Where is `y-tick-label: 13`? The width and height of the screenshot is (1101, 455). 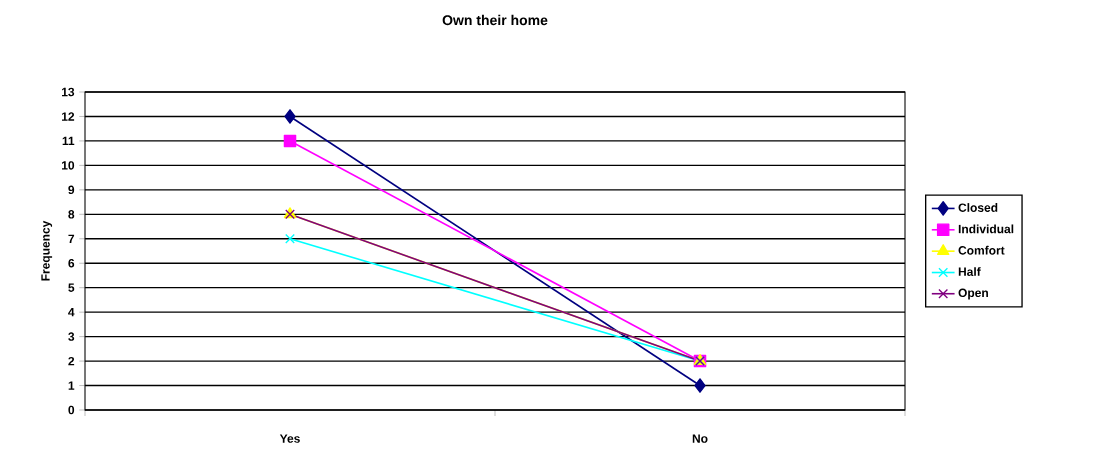
y-tick-label: 13 is located at coordinates (68, 92).